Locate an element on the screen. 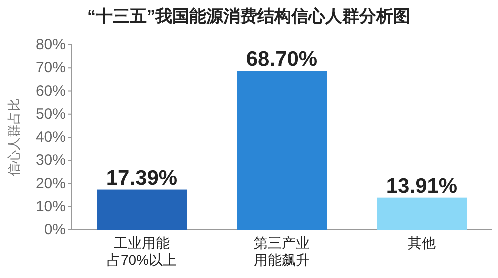 This screenshot has height=278, width=498. y-tick-label: 20% is located at coordinates (51, 183).